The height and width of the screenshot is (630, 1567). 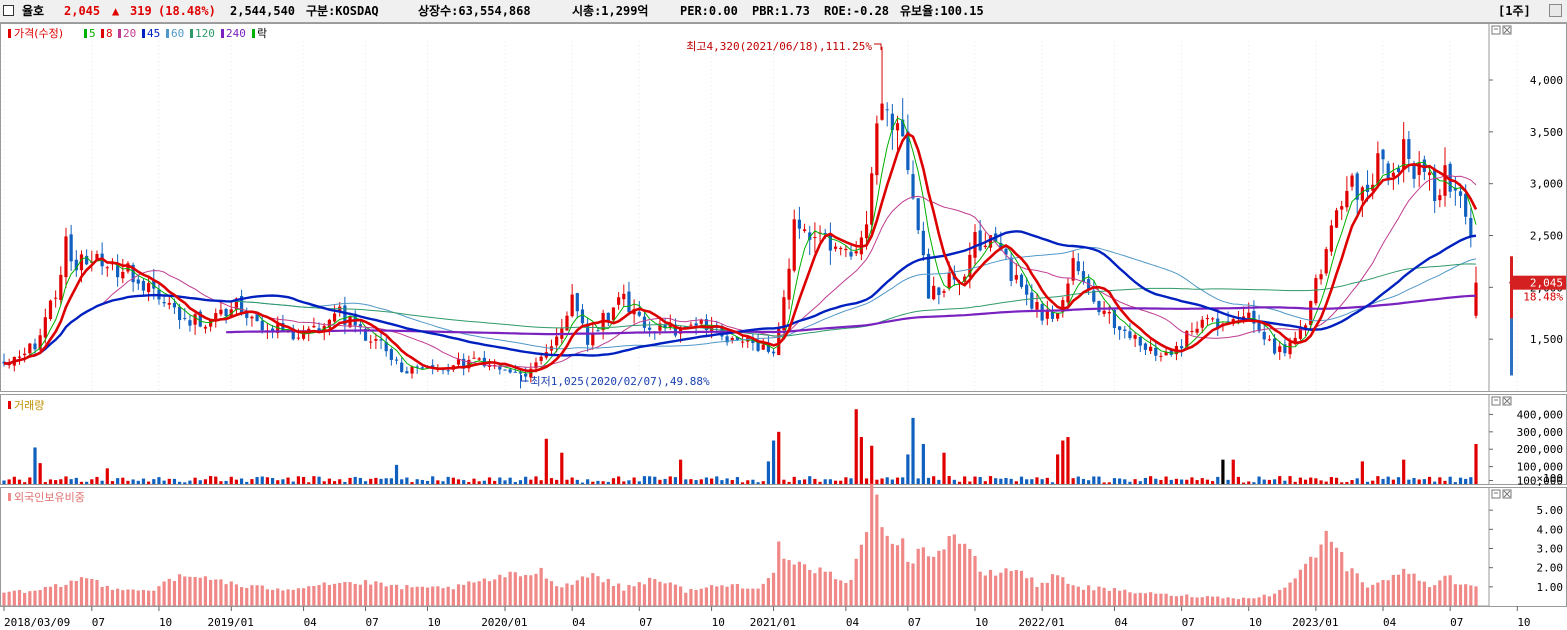 What do you see at coordinates (1540, 467) in the screenshot?
I see `volume-y-tick-label: 100,000` at bounding box center [1540, 467].